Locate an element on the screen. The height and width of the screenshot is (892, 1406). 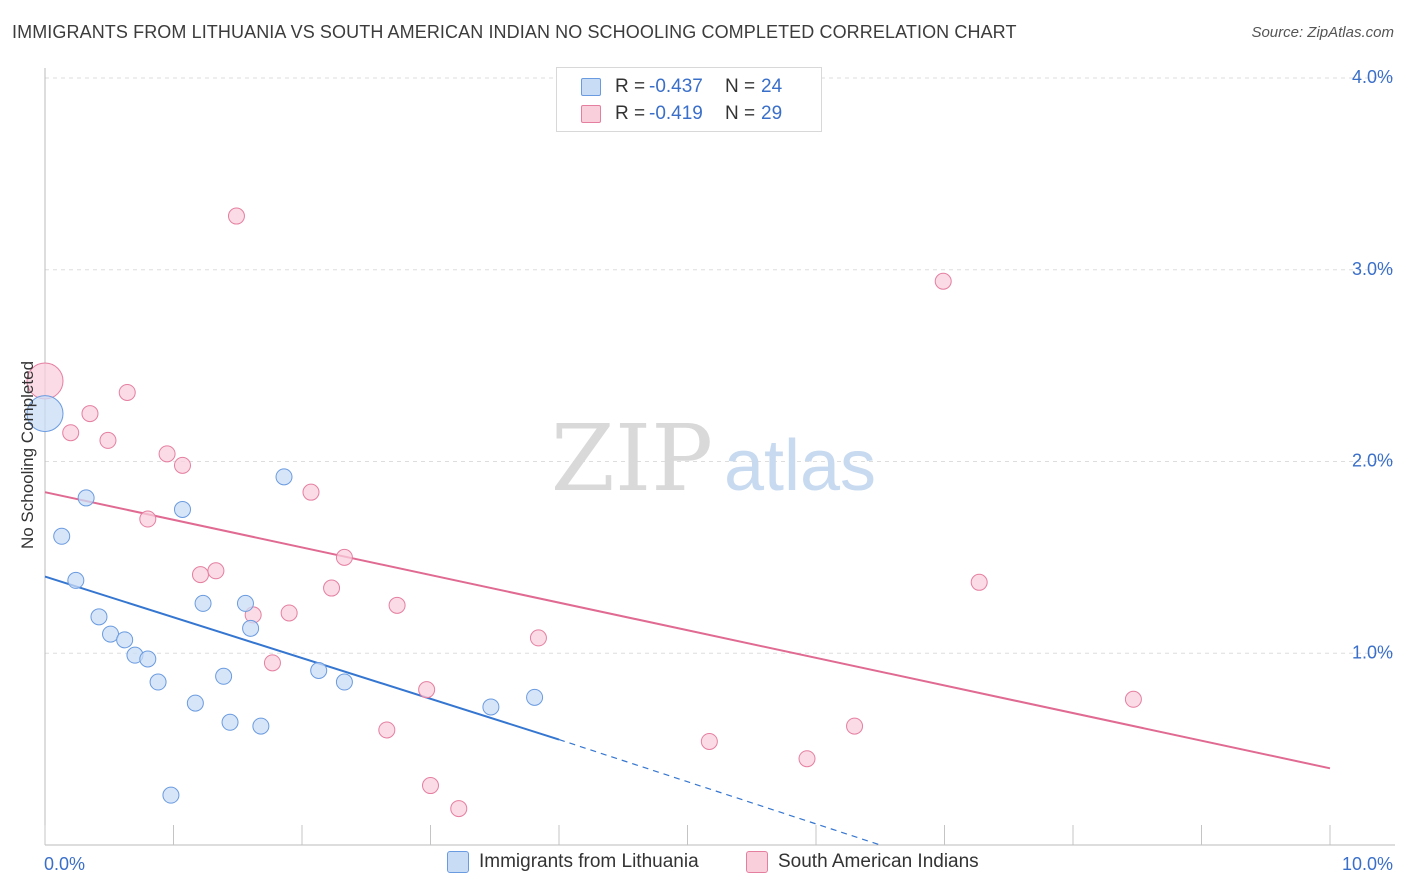
y-tick-label: 4.0% is located at coordinates (1372, 77).